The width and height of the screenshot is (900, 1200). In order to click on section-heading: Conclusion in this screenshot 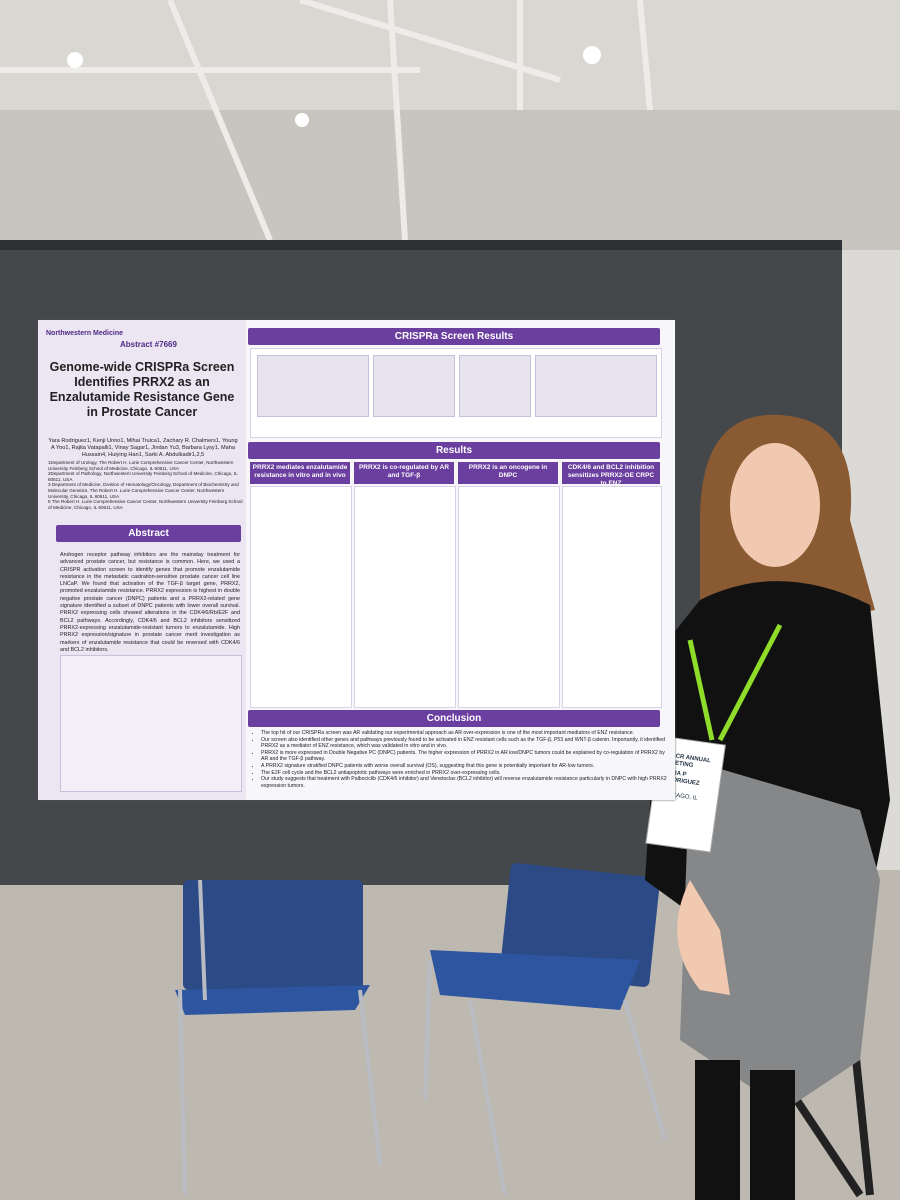, I will do `click(454, 718)`.